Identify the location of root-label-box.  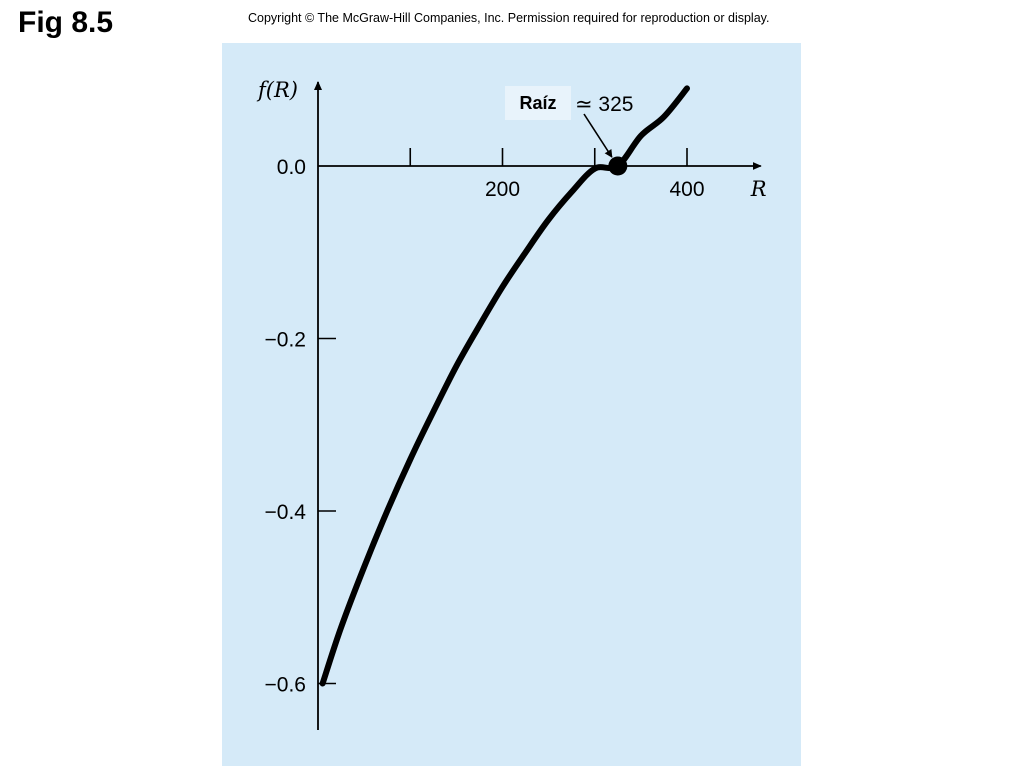
(538, 103).